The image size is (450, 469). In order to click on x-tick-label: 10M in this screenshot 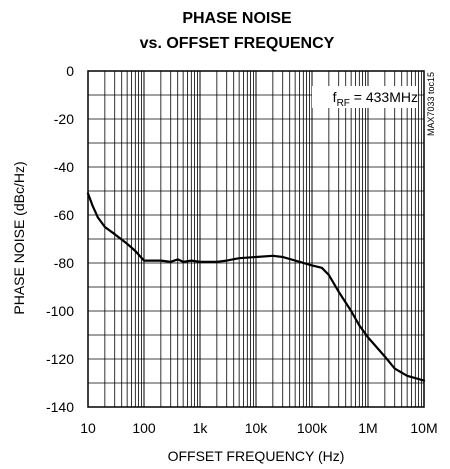, I will do `click(423, 428)`.